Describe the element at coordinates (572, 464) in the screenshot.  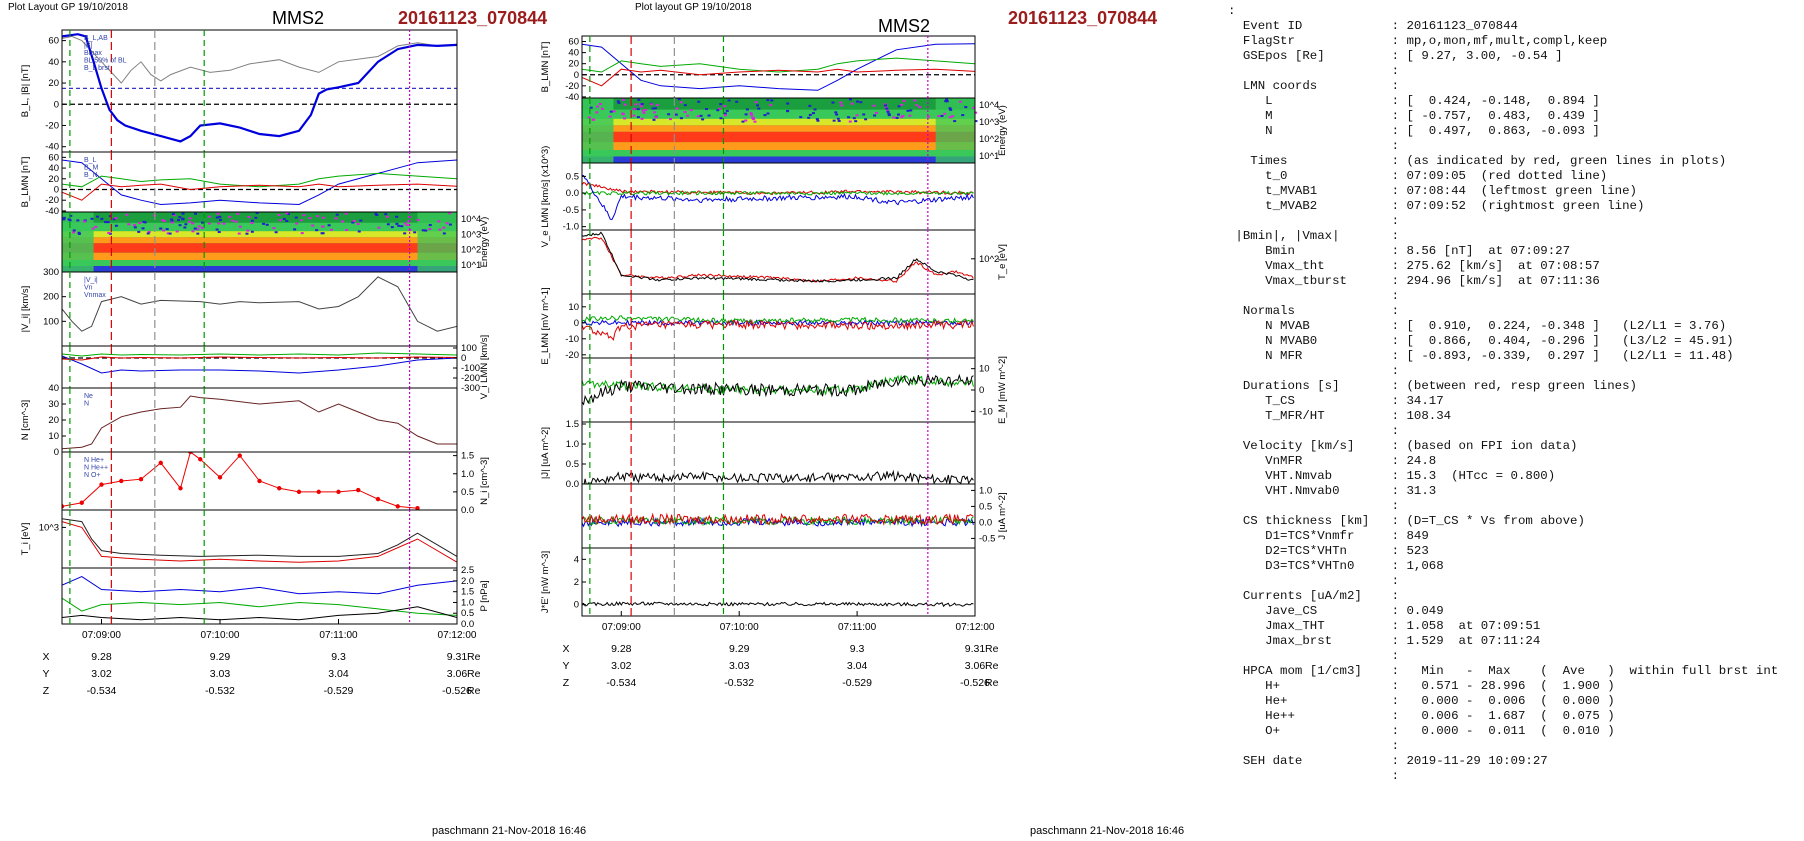
I see `y-tick-label: 0.5` at that location.